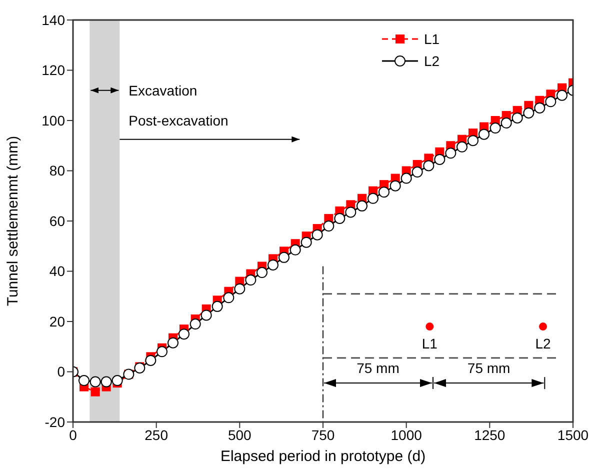 Image resolution: width=595 pixels, height=471 pixels. Describe the element at coordinates (156, 434) in the screenshot. I see `x-tick-label: 250` at that location.